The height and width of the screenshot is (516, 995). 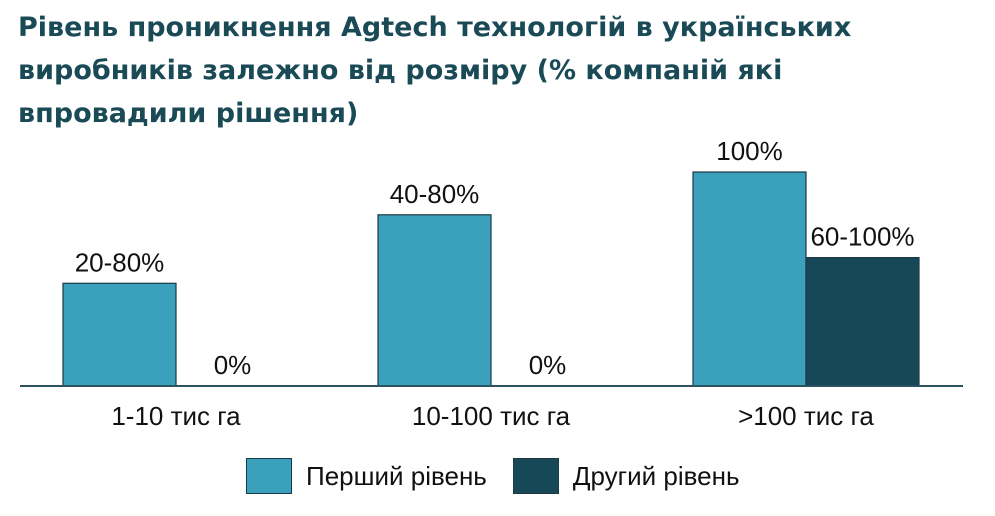 I want to click on legend-item-series-2: Другий рівень, so click(x=626, y=476).